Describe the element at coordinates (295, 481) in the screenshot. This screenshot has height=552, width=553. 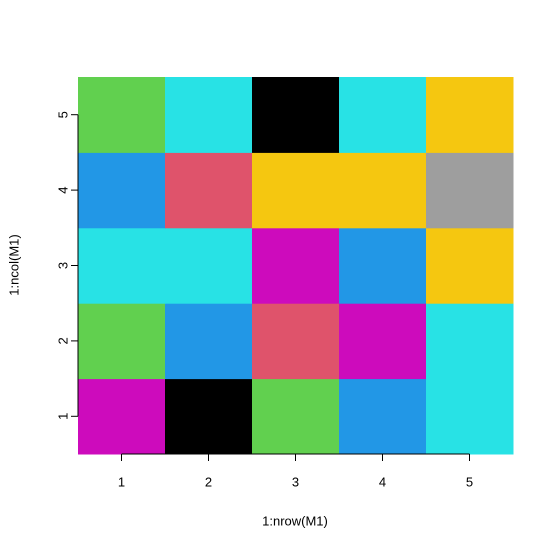
I see `x-tick-label: 3` at that location.